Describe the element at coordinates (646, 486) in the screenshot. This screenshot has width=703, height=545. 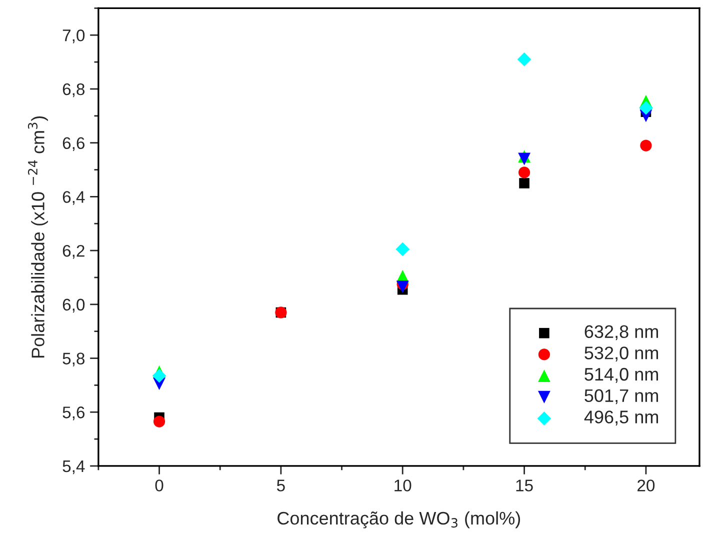
I see `x-tick-label: 20` at that location.